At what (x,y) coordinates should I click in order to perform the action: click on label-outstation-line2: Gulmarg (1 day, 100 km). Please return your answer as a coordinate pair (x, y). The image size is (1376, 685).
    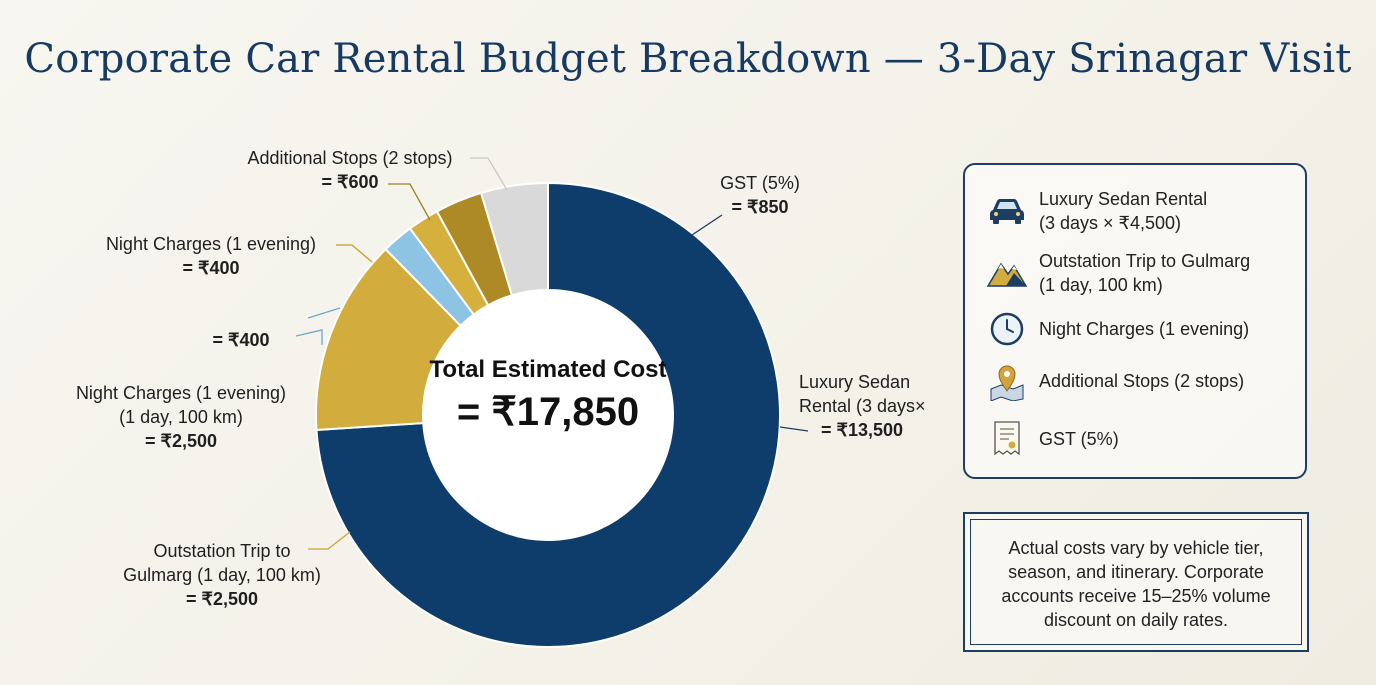
    Looking at the image, I should click on (222, 575).